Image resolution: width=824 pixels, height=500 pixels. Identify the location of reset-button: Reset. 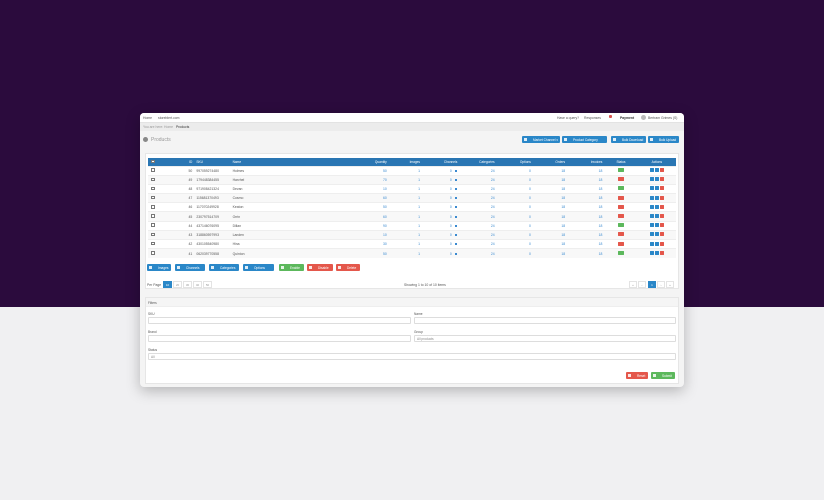
(637, 375).